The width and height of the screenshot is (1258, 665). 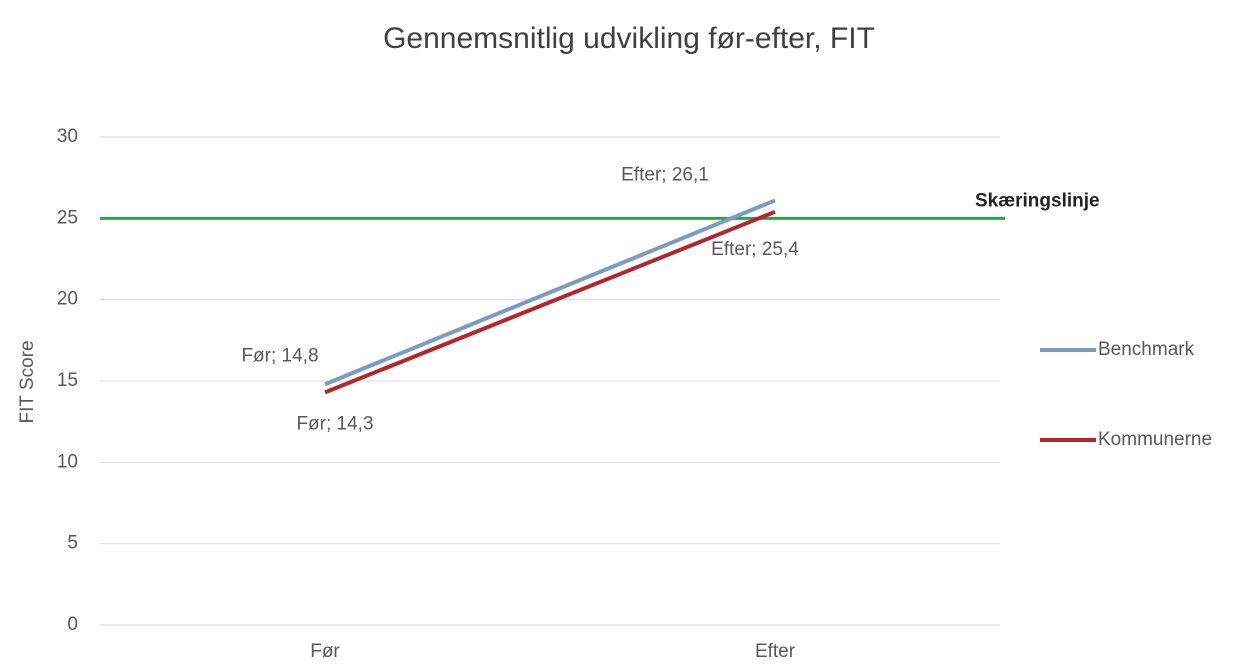 I want to click on legend-label: Benchmark, so click(x=1146, y=349).